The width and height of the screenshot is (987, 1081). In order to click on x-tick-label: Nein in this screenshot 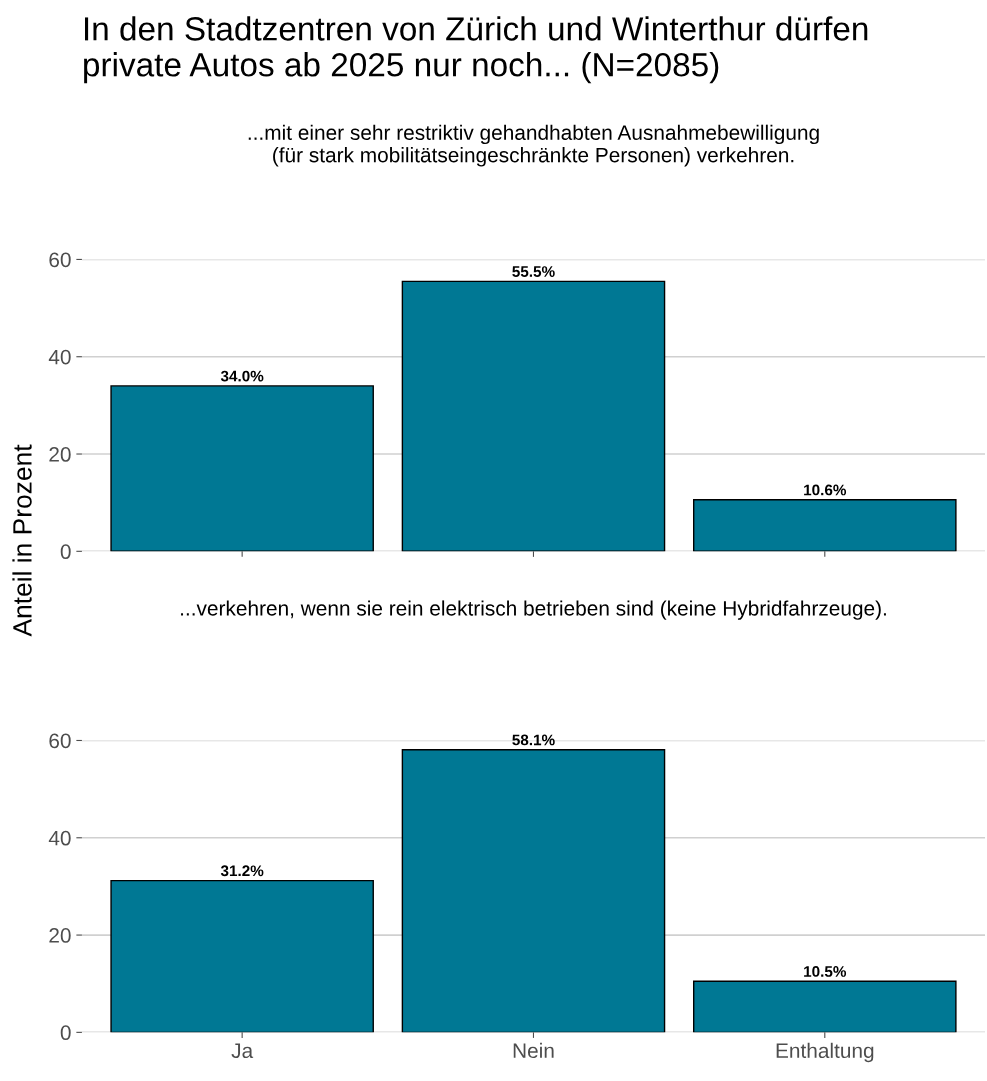, I will do `click(533, 1050)`.